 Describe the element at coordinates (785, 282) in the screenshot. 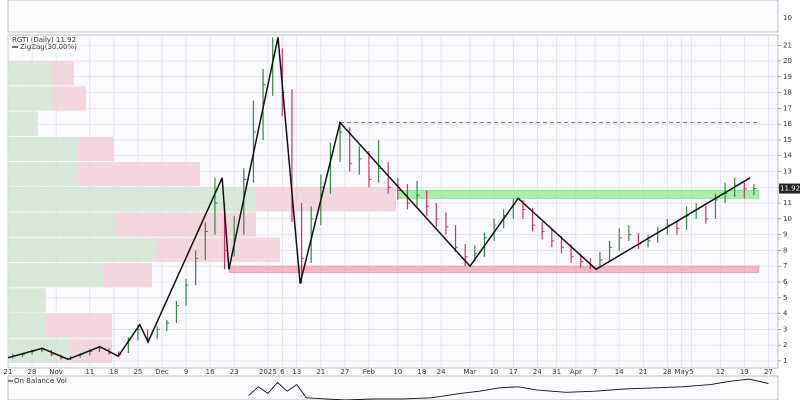

I see `y-tick-label: 6` at that location.